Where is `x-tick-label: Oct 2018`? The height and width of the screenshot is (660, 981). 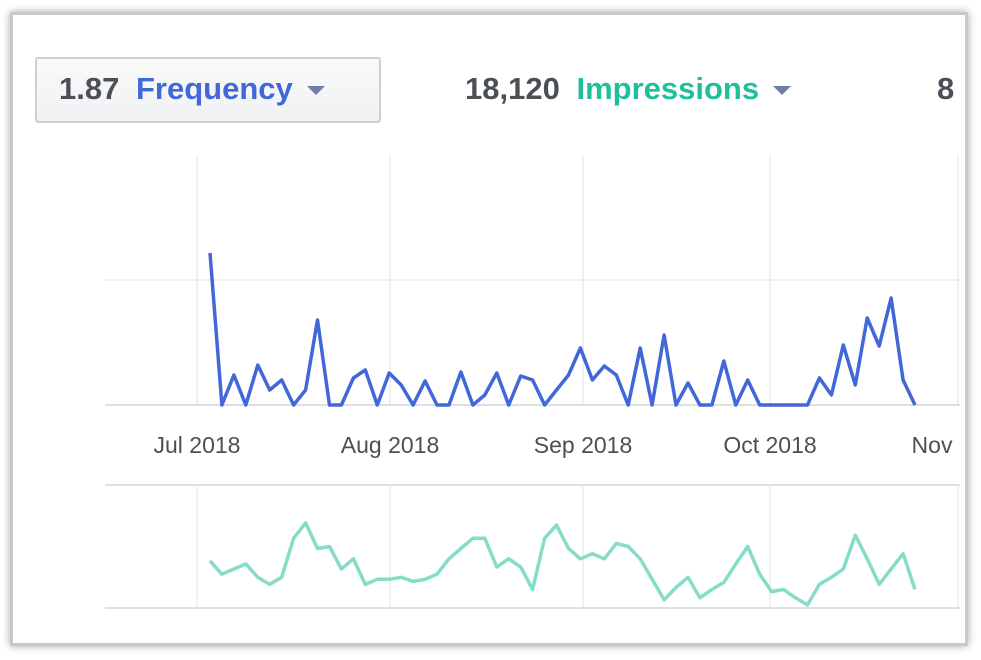
x-tick-label: Oct 2018 is located at coordinates (769, 445).